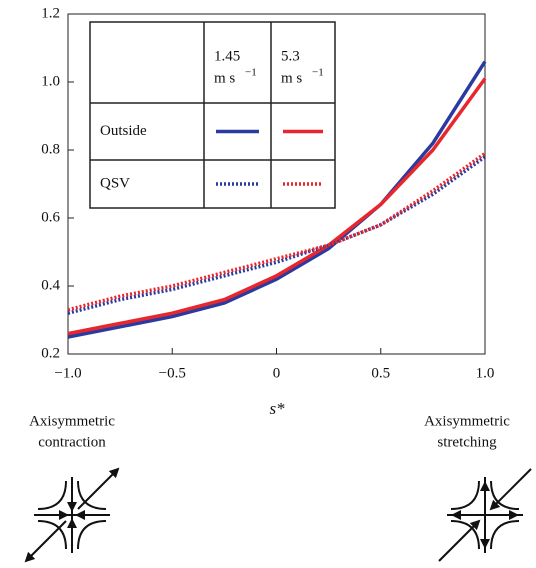 The width and height of the screenshot is (536, 568). Describe the element at coordinates (277, 373) in the screenshot. I see `x-tick-label: 0` at that location.